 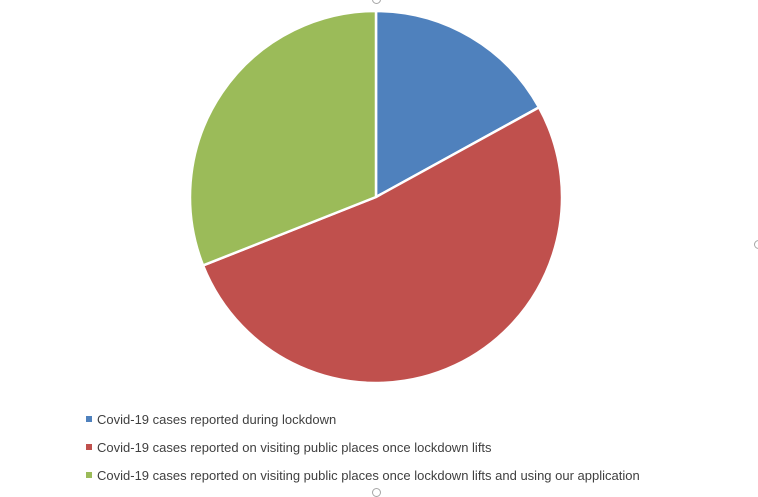 What do you see at coordinates (283, 138) in the screenshot?
I see `pie-slice-application` at bounding box center [283, 138].